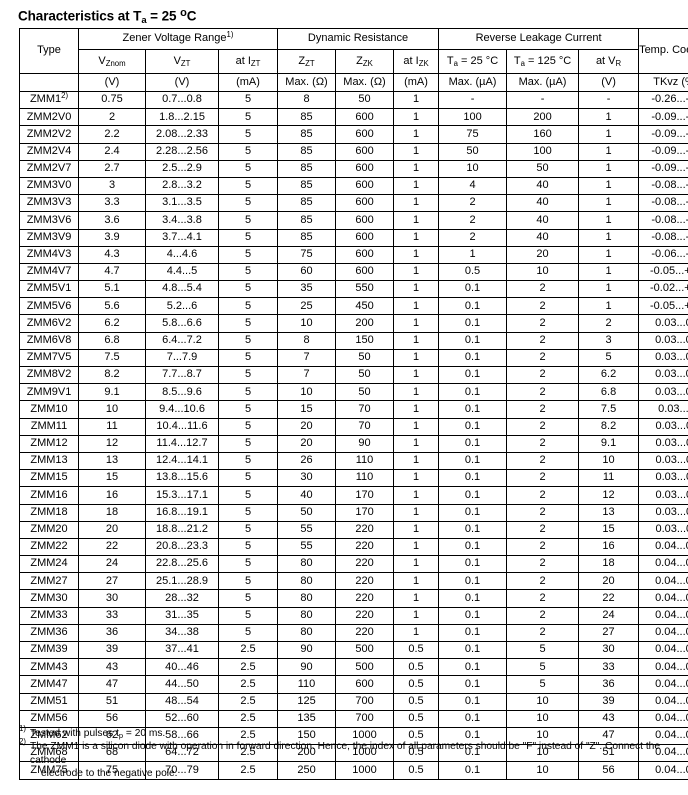 The image size is (688, 795). What do you see at coordinates (182, 701) in the screenshot?
I see `cell-vzt: 48...54` at bounding box center [182, 701].